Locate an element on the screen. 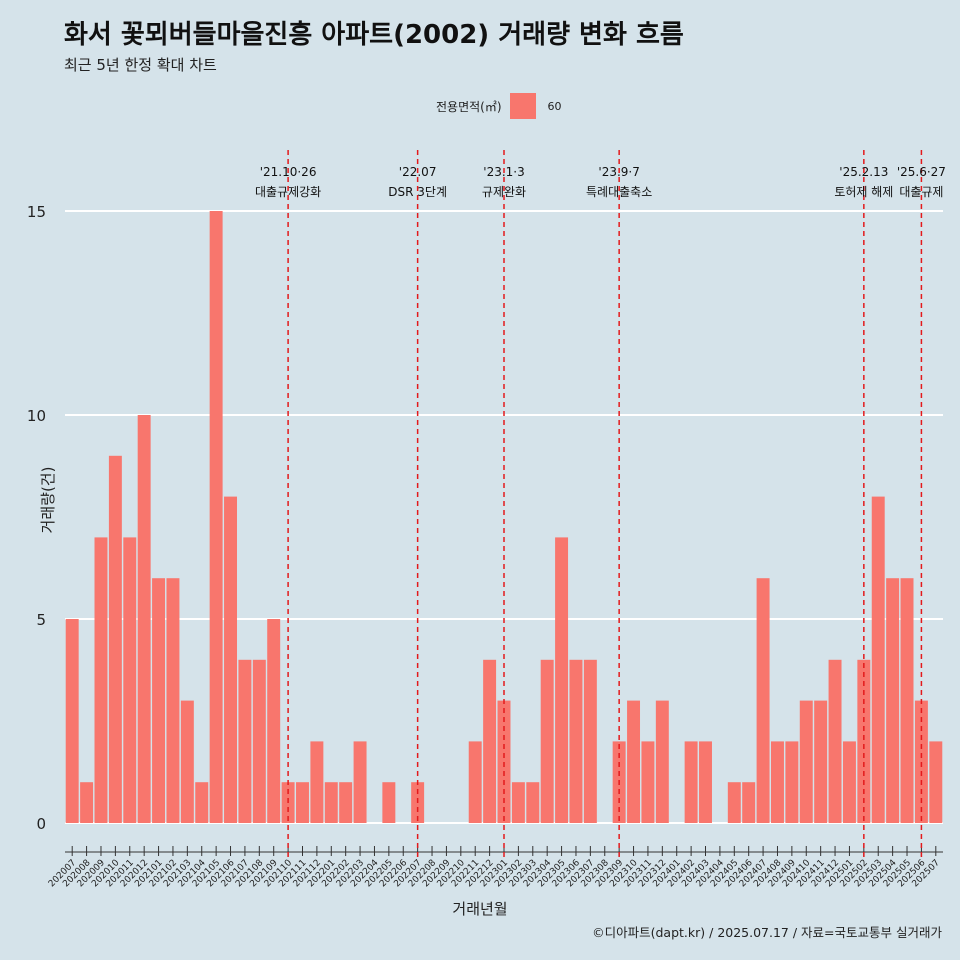 The image size is (960, 960). legend-swatch is located at coordinates (522, 106).